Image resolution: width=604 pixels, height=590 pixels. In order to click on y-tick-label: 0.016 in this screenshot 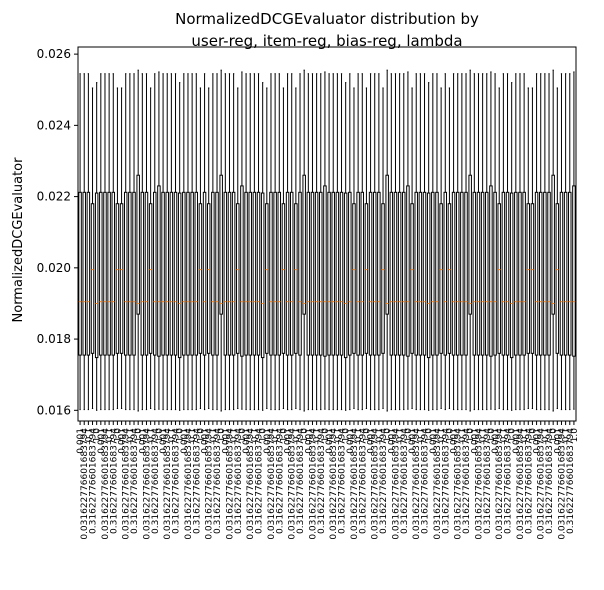, I will do `click(54, 410)`.